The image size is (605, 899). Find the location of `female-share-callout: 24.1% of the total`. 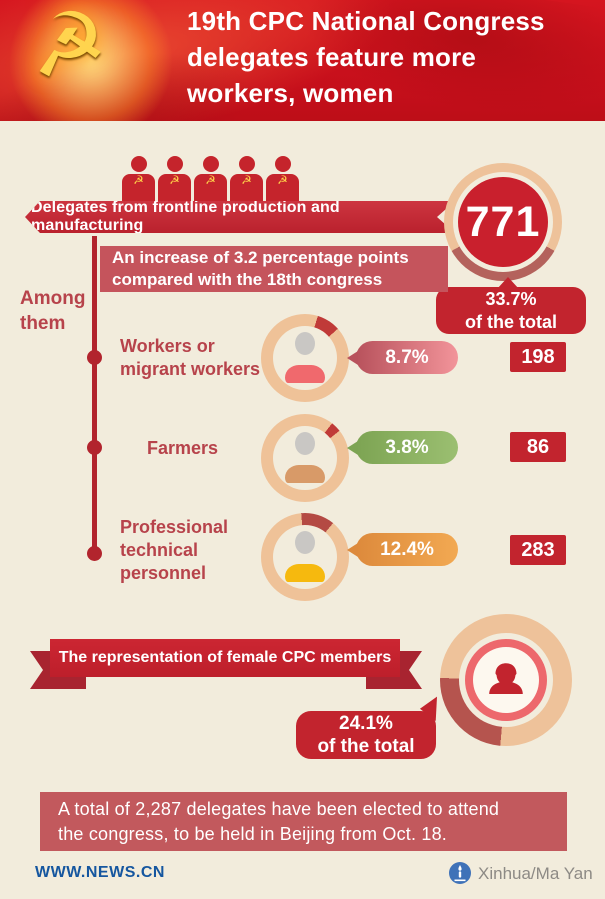

female-share-callout: 24.1% of the total is located at coordinates (366, 735).